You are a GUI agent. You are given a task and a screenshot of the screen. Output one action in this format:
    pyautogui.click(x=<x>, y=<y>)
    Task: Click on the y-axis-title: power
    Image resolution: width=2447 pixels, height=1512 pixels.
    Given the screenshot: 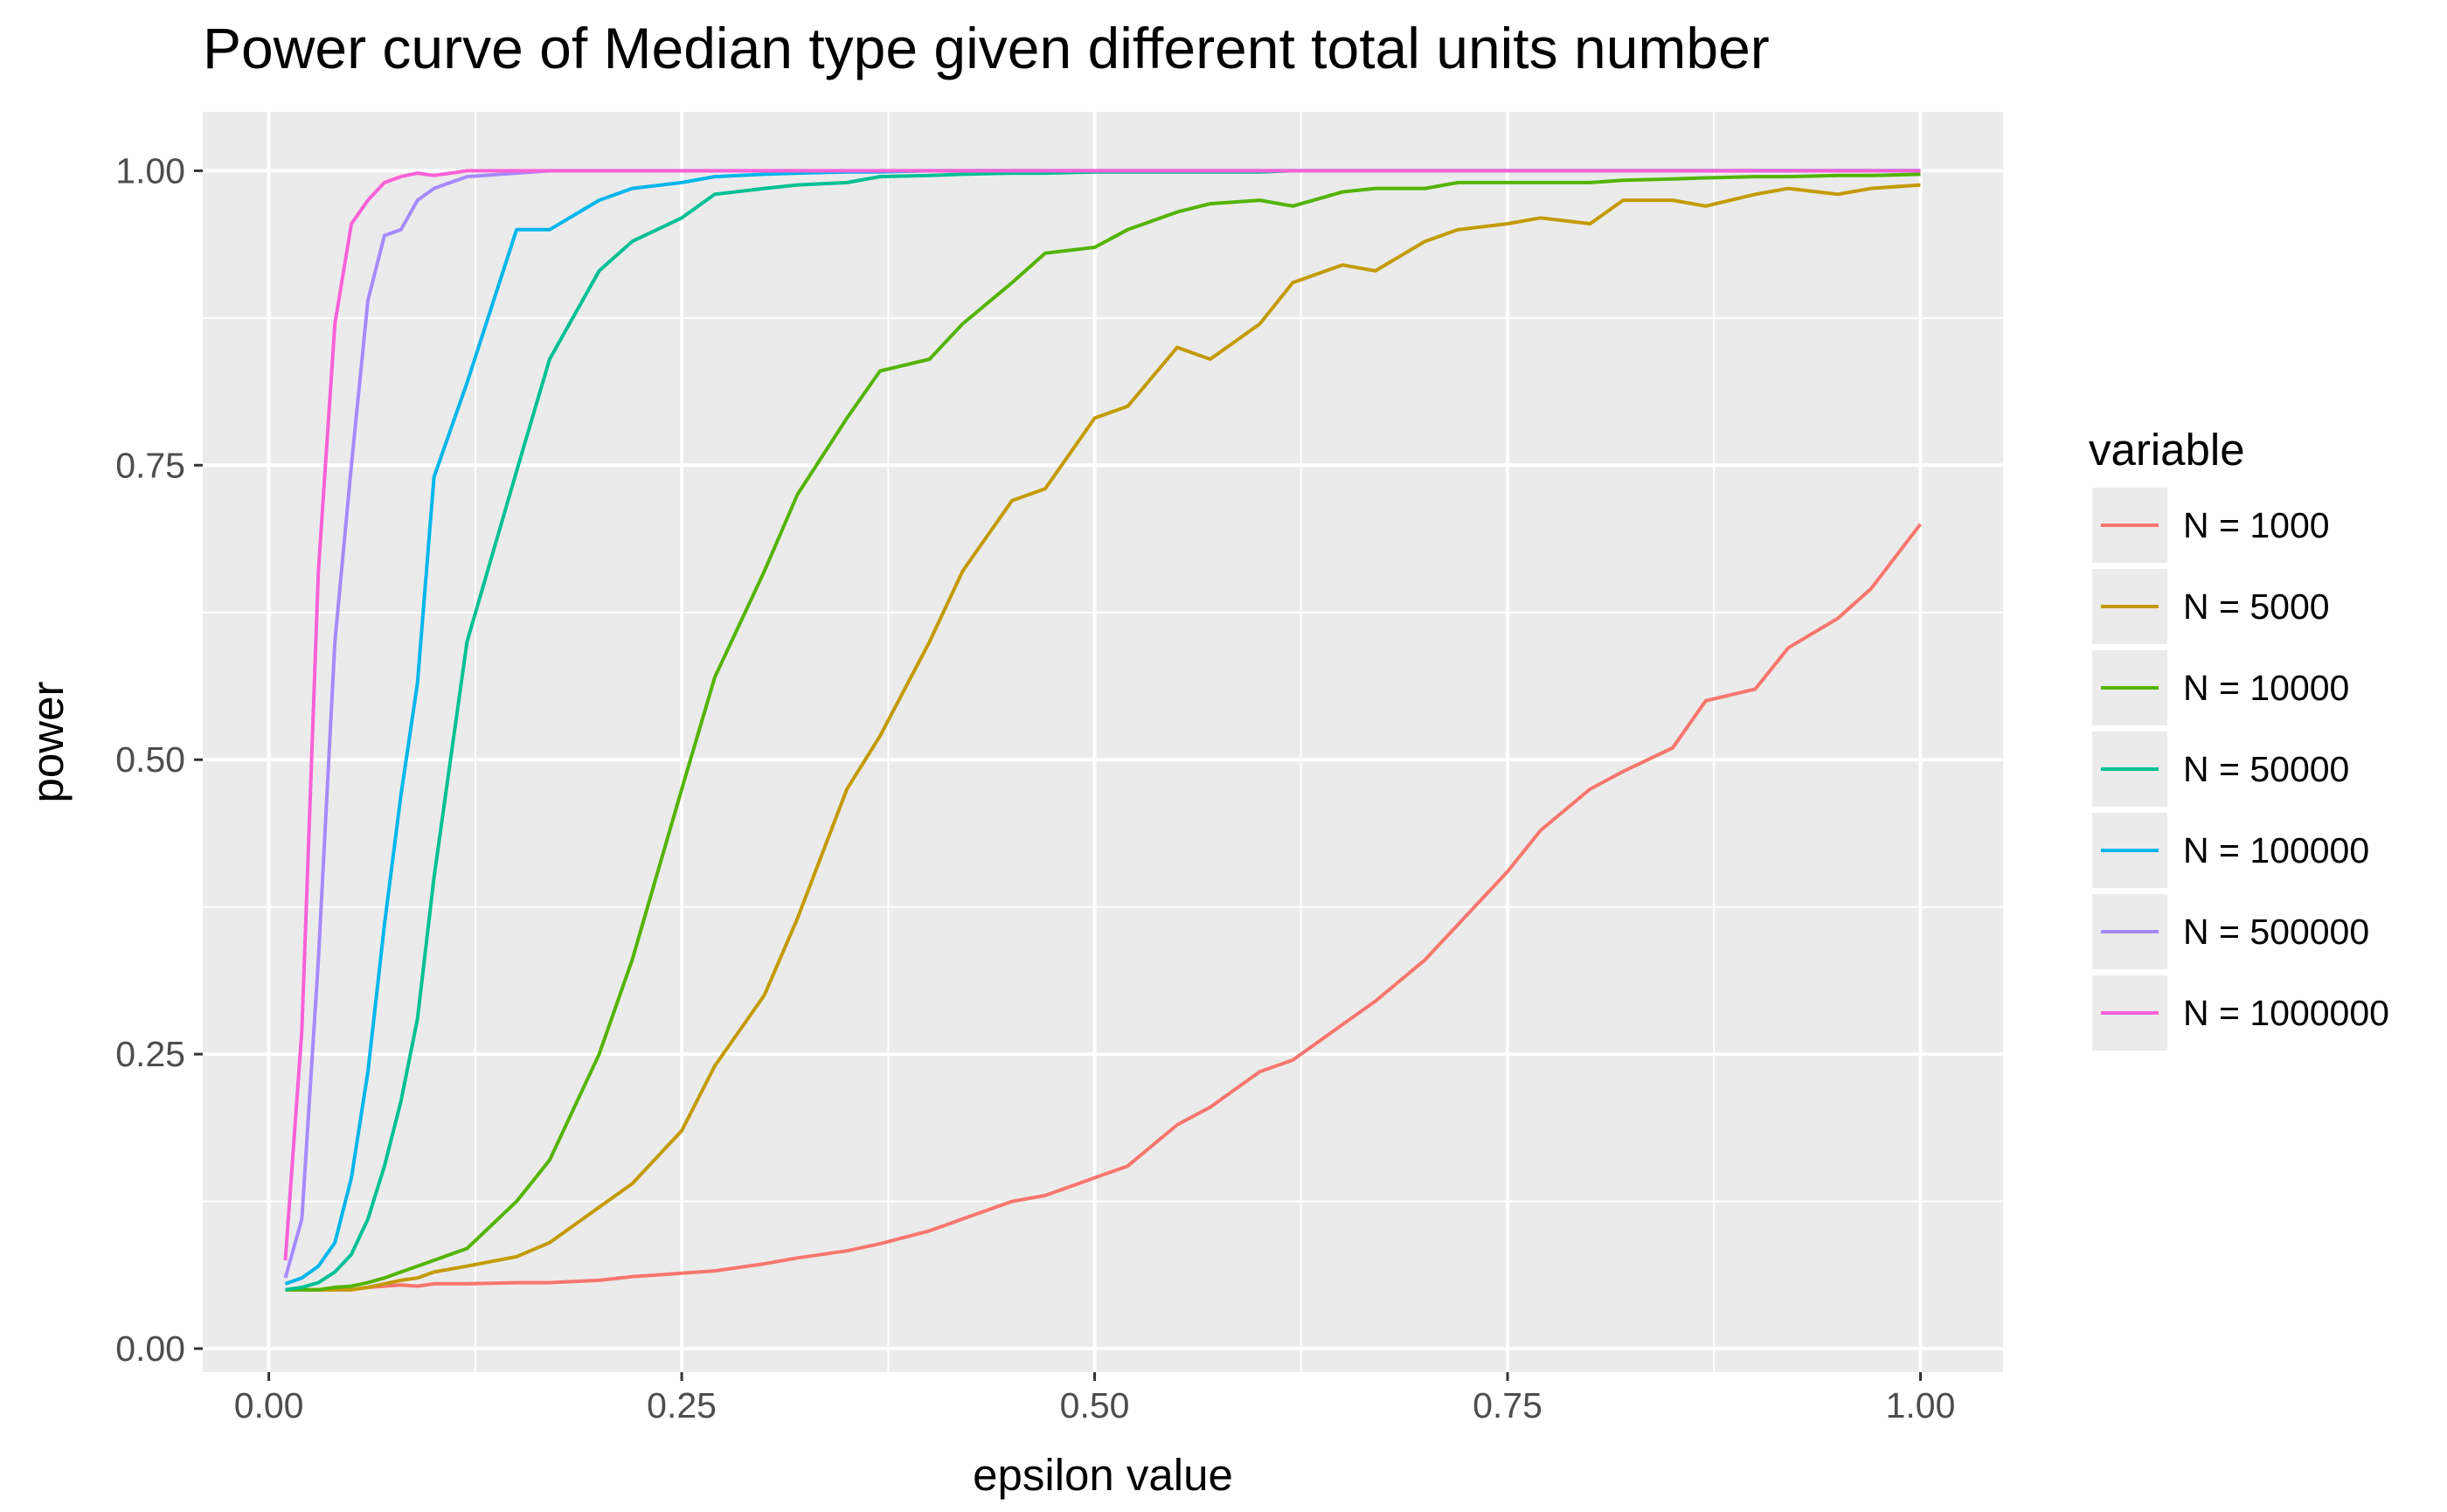 What is the action you would take?
    pyautogui.click(x=48, y=742)
    